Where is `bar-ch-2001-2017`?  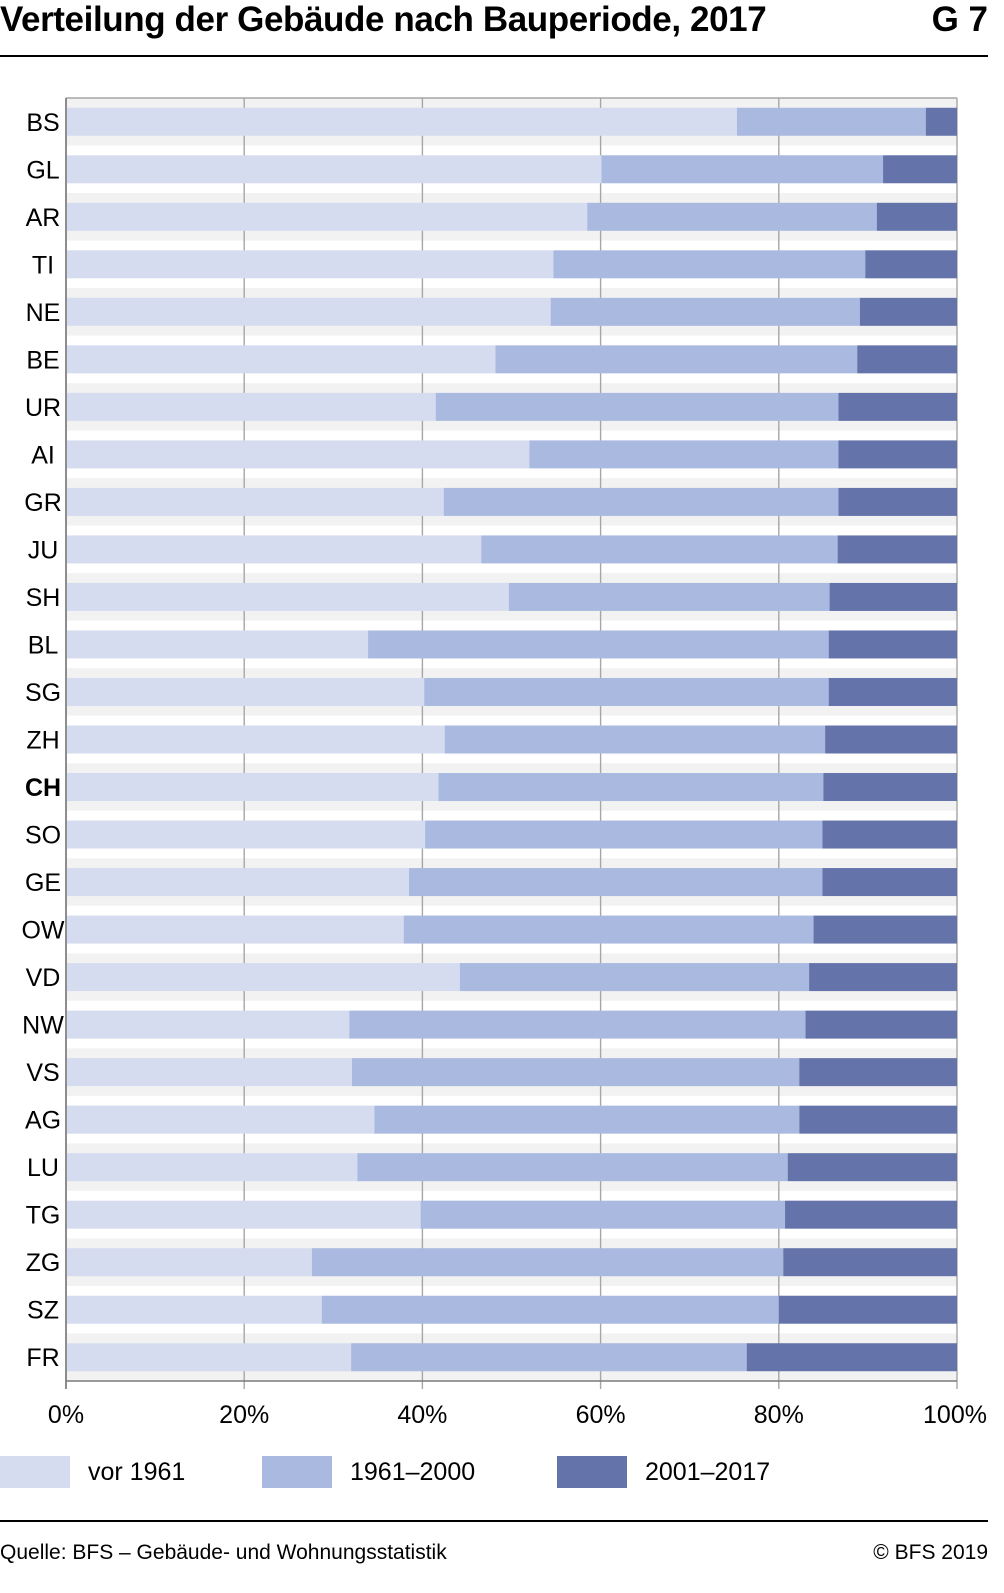 bar-ch-2001-2017 is located at coordinates (890, 787).